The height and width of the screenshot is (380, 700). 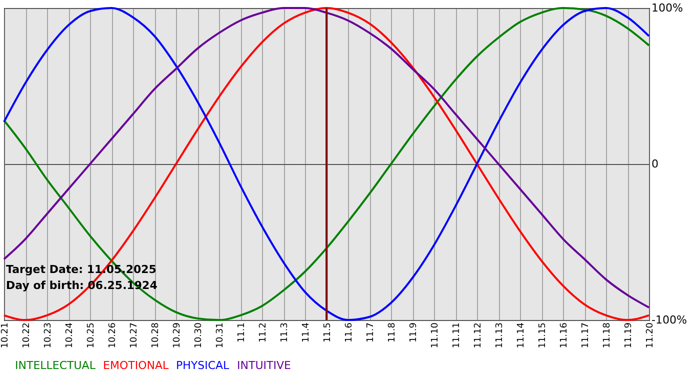 What do you see at coordinates (27, 335) in the screenshot?
I see `x-tick-label: 10.22` at bounding box center [27, 335].